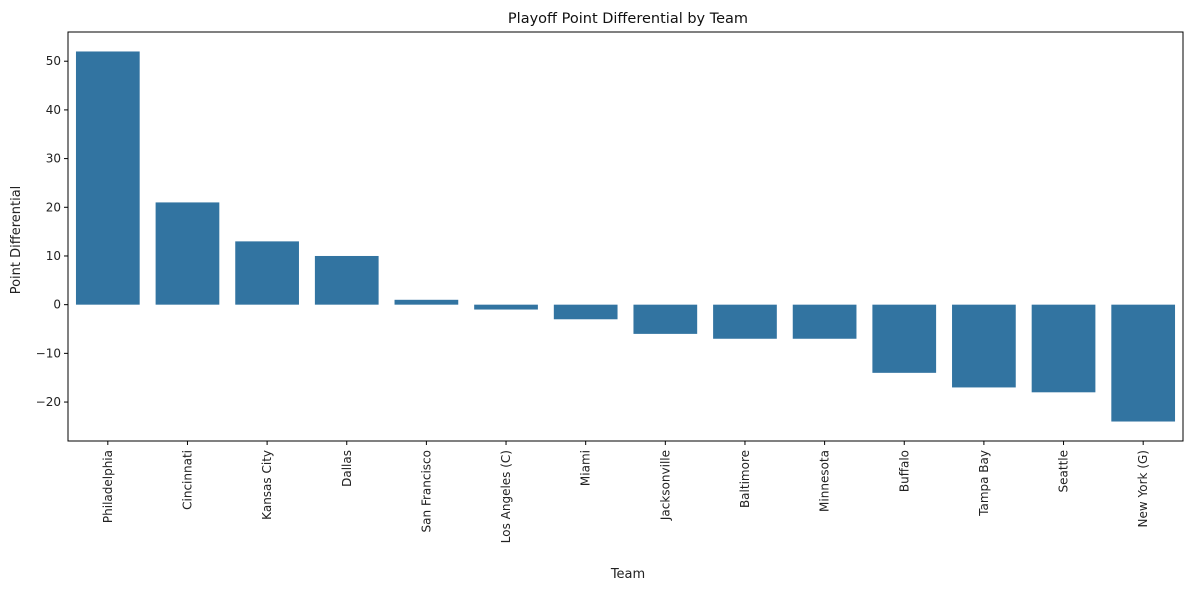 This screenshot has width=1189, height=590. What do you see at coordinates (585, 312) in the screenshot?
I see `bar-miami` at bounding box center [585, 312].